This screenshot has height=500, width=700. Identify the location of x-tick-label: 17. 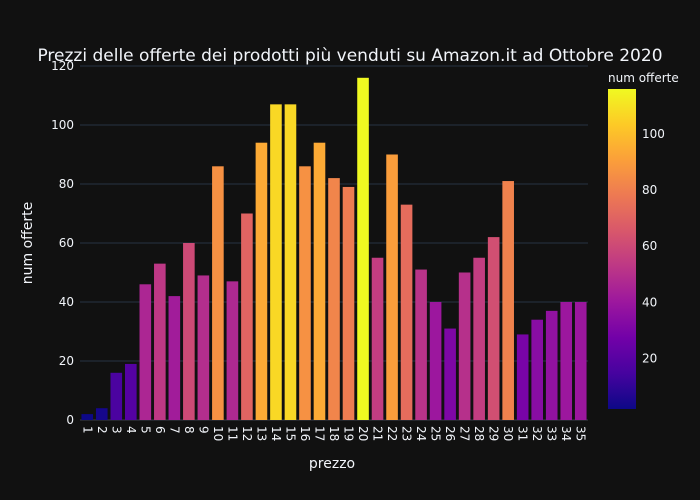
(319, 433).